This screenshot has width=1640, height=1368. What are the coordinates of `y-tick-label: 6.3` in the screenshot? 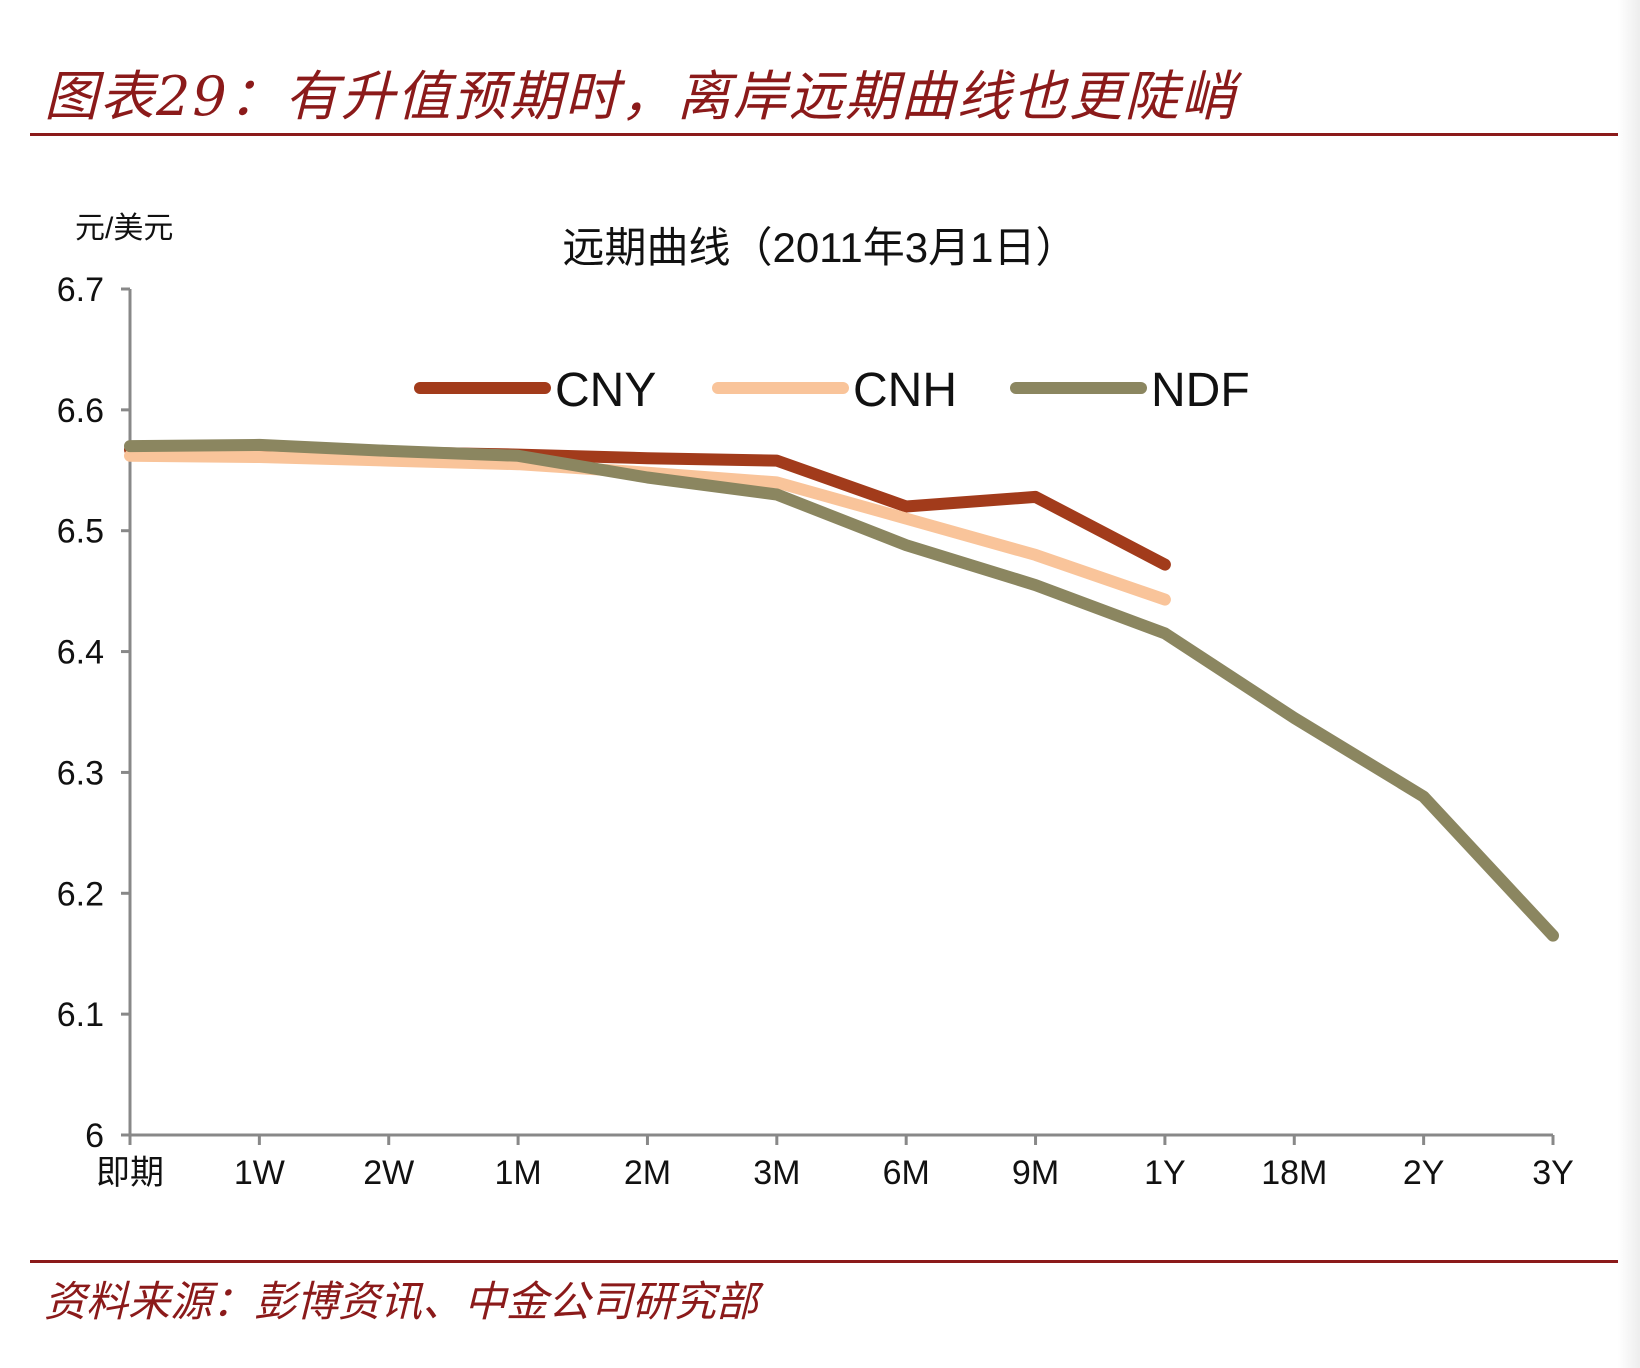 It's located at (80, 773).